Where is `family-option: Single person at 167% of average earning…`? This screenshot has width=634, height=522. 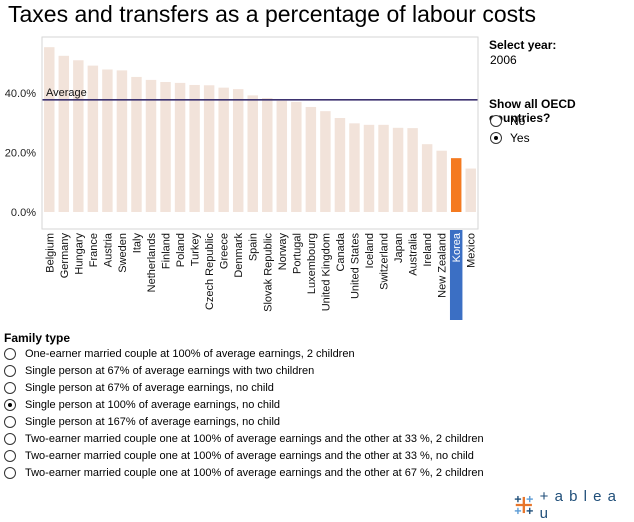 family-option: Single person at 167% of average earning… is located at coordinates (244, 421).